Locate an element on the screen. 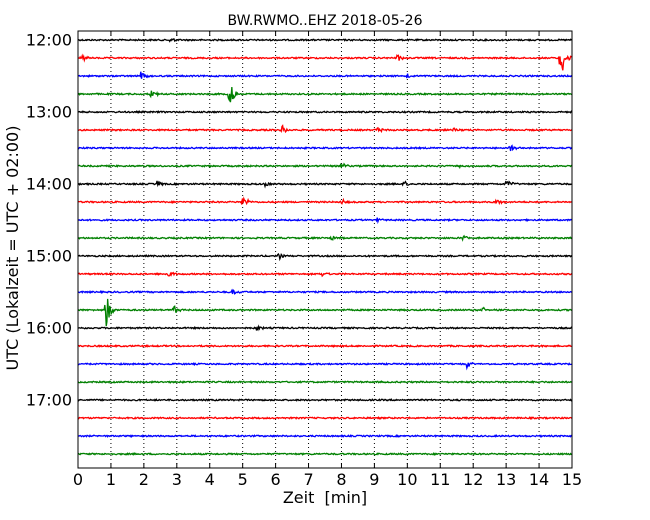 Image resolution: width=650 pixels, height=520 pixels. x-tick-label: 3 is located at coordinates (177, 479).